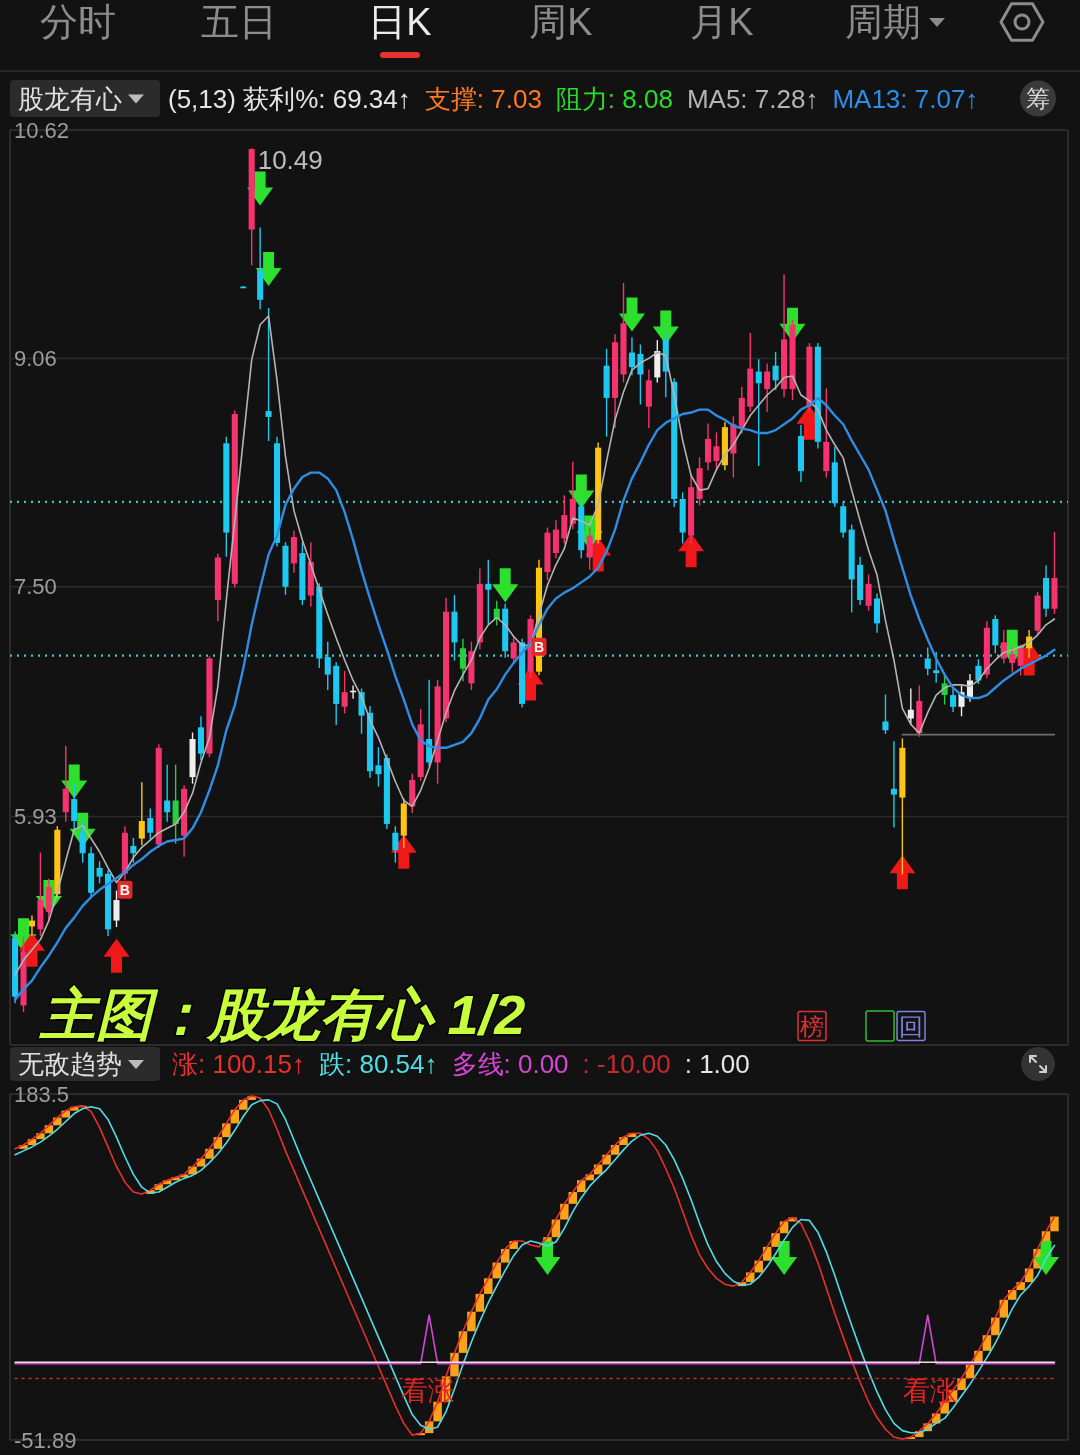  Describe the element at coordinates (289, 98) in the screenshot. I see `chart-subtitle: (5,13) 获利%: 69.34↑` at that location.